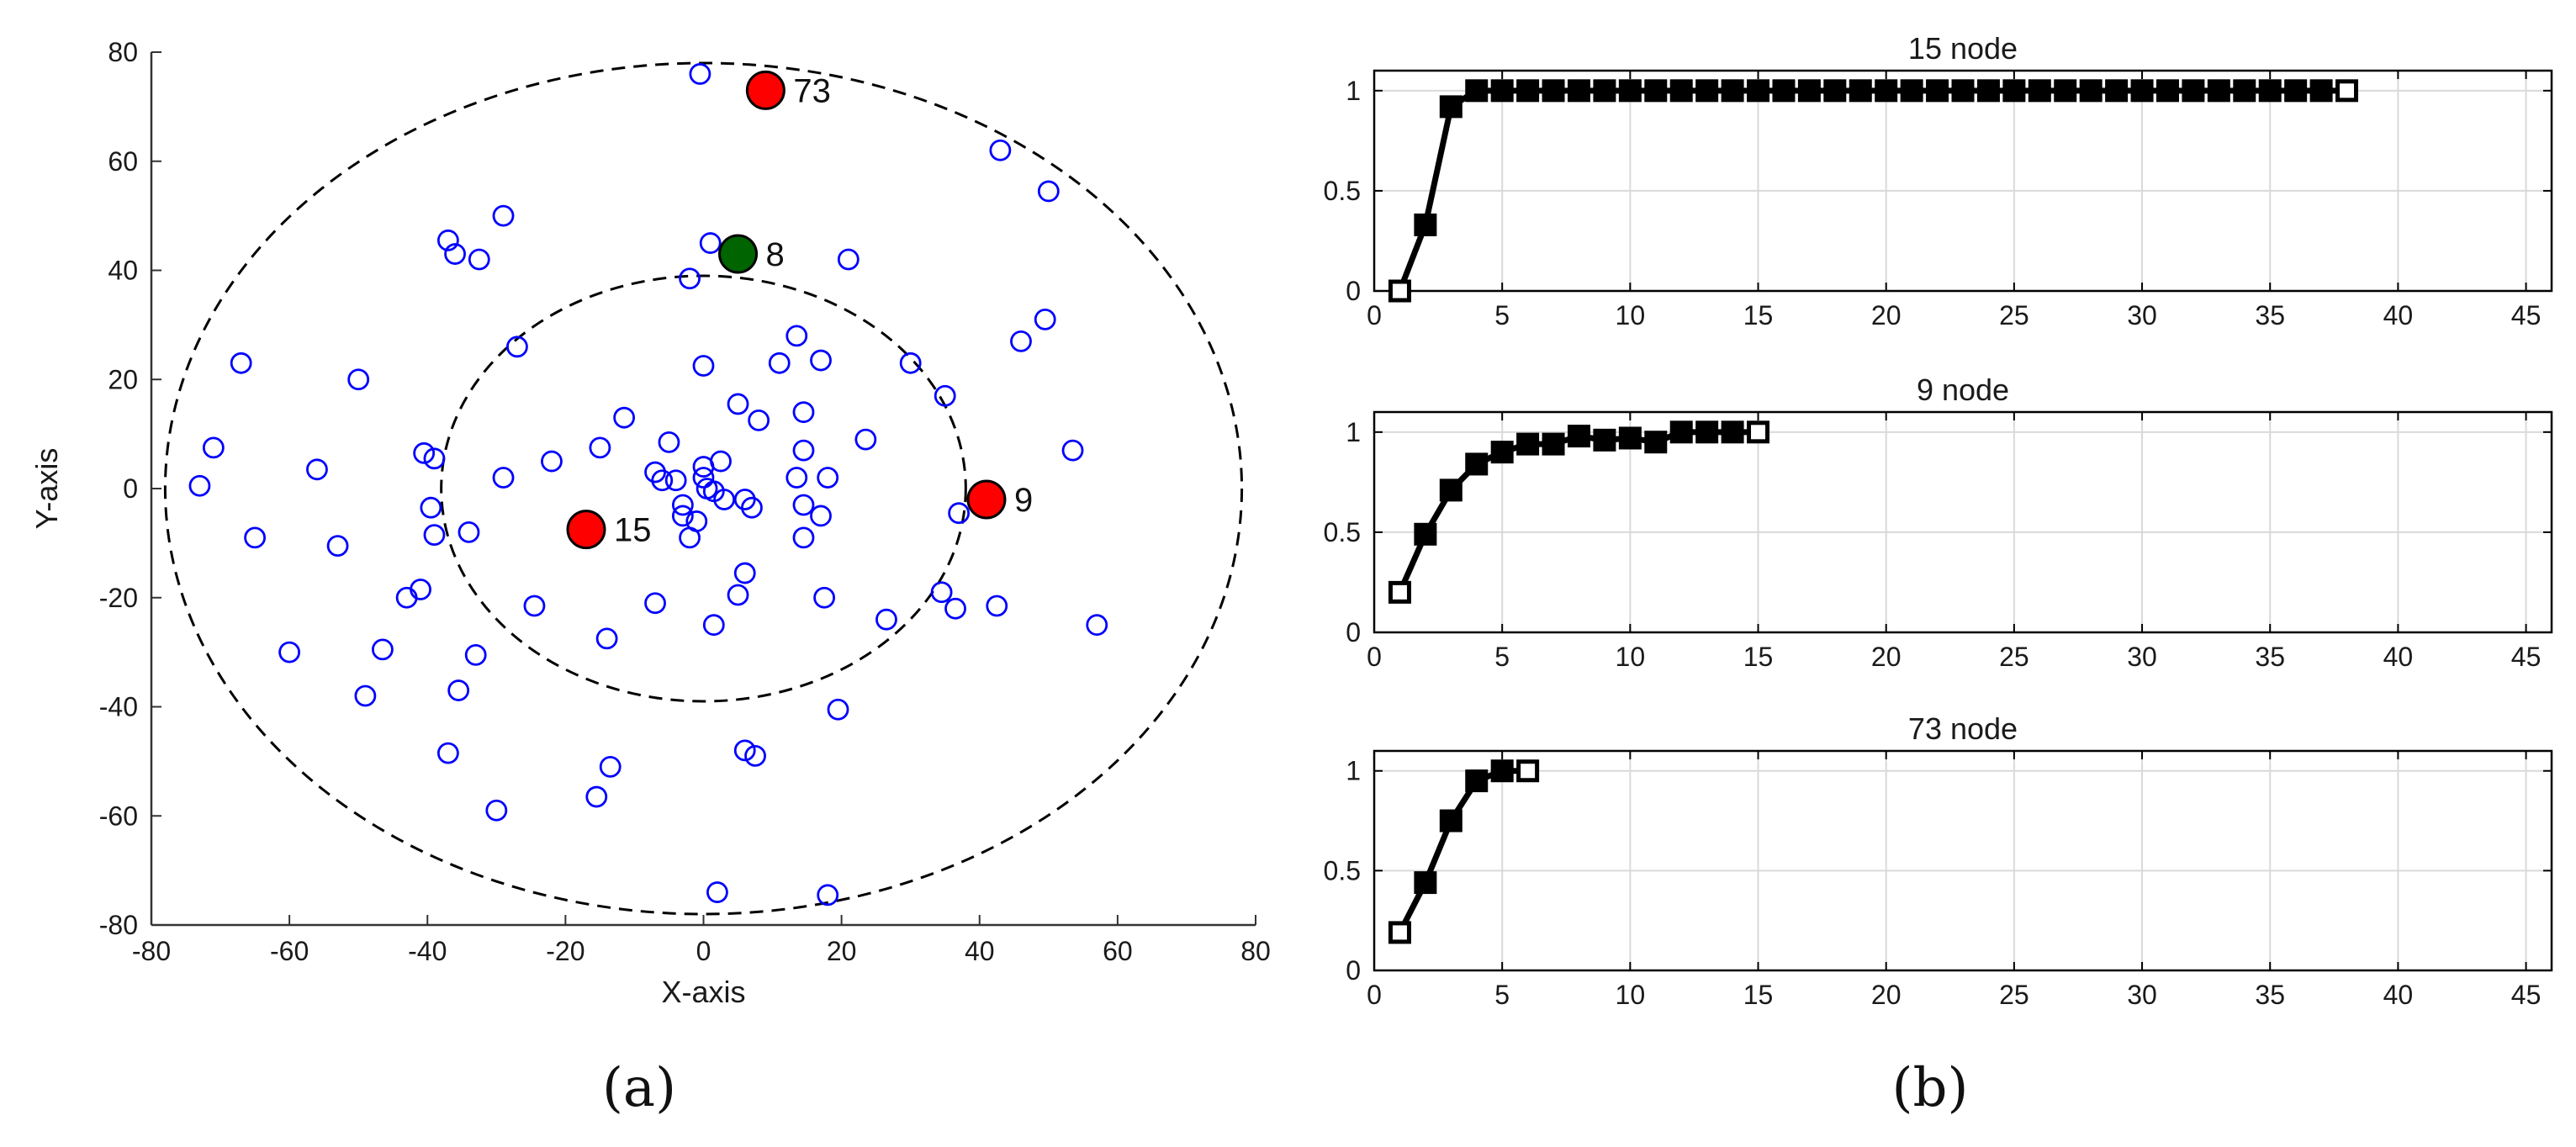 This screenshot has height=1147, width=2576. I want to click on panel-title: 9 node, so click(1963, 390).